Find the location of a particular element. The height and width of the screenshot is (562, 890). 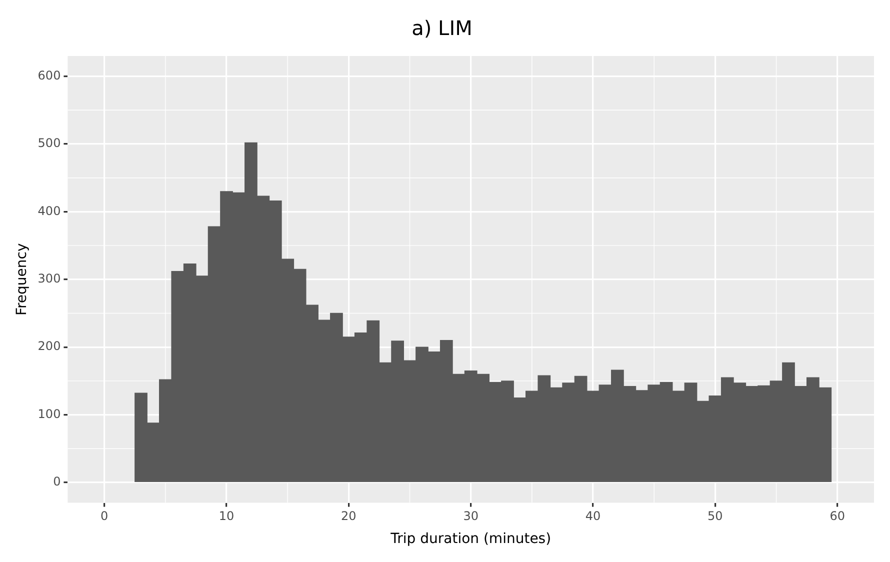

x-tick-label: 30 is located at coordinates (470, 516).